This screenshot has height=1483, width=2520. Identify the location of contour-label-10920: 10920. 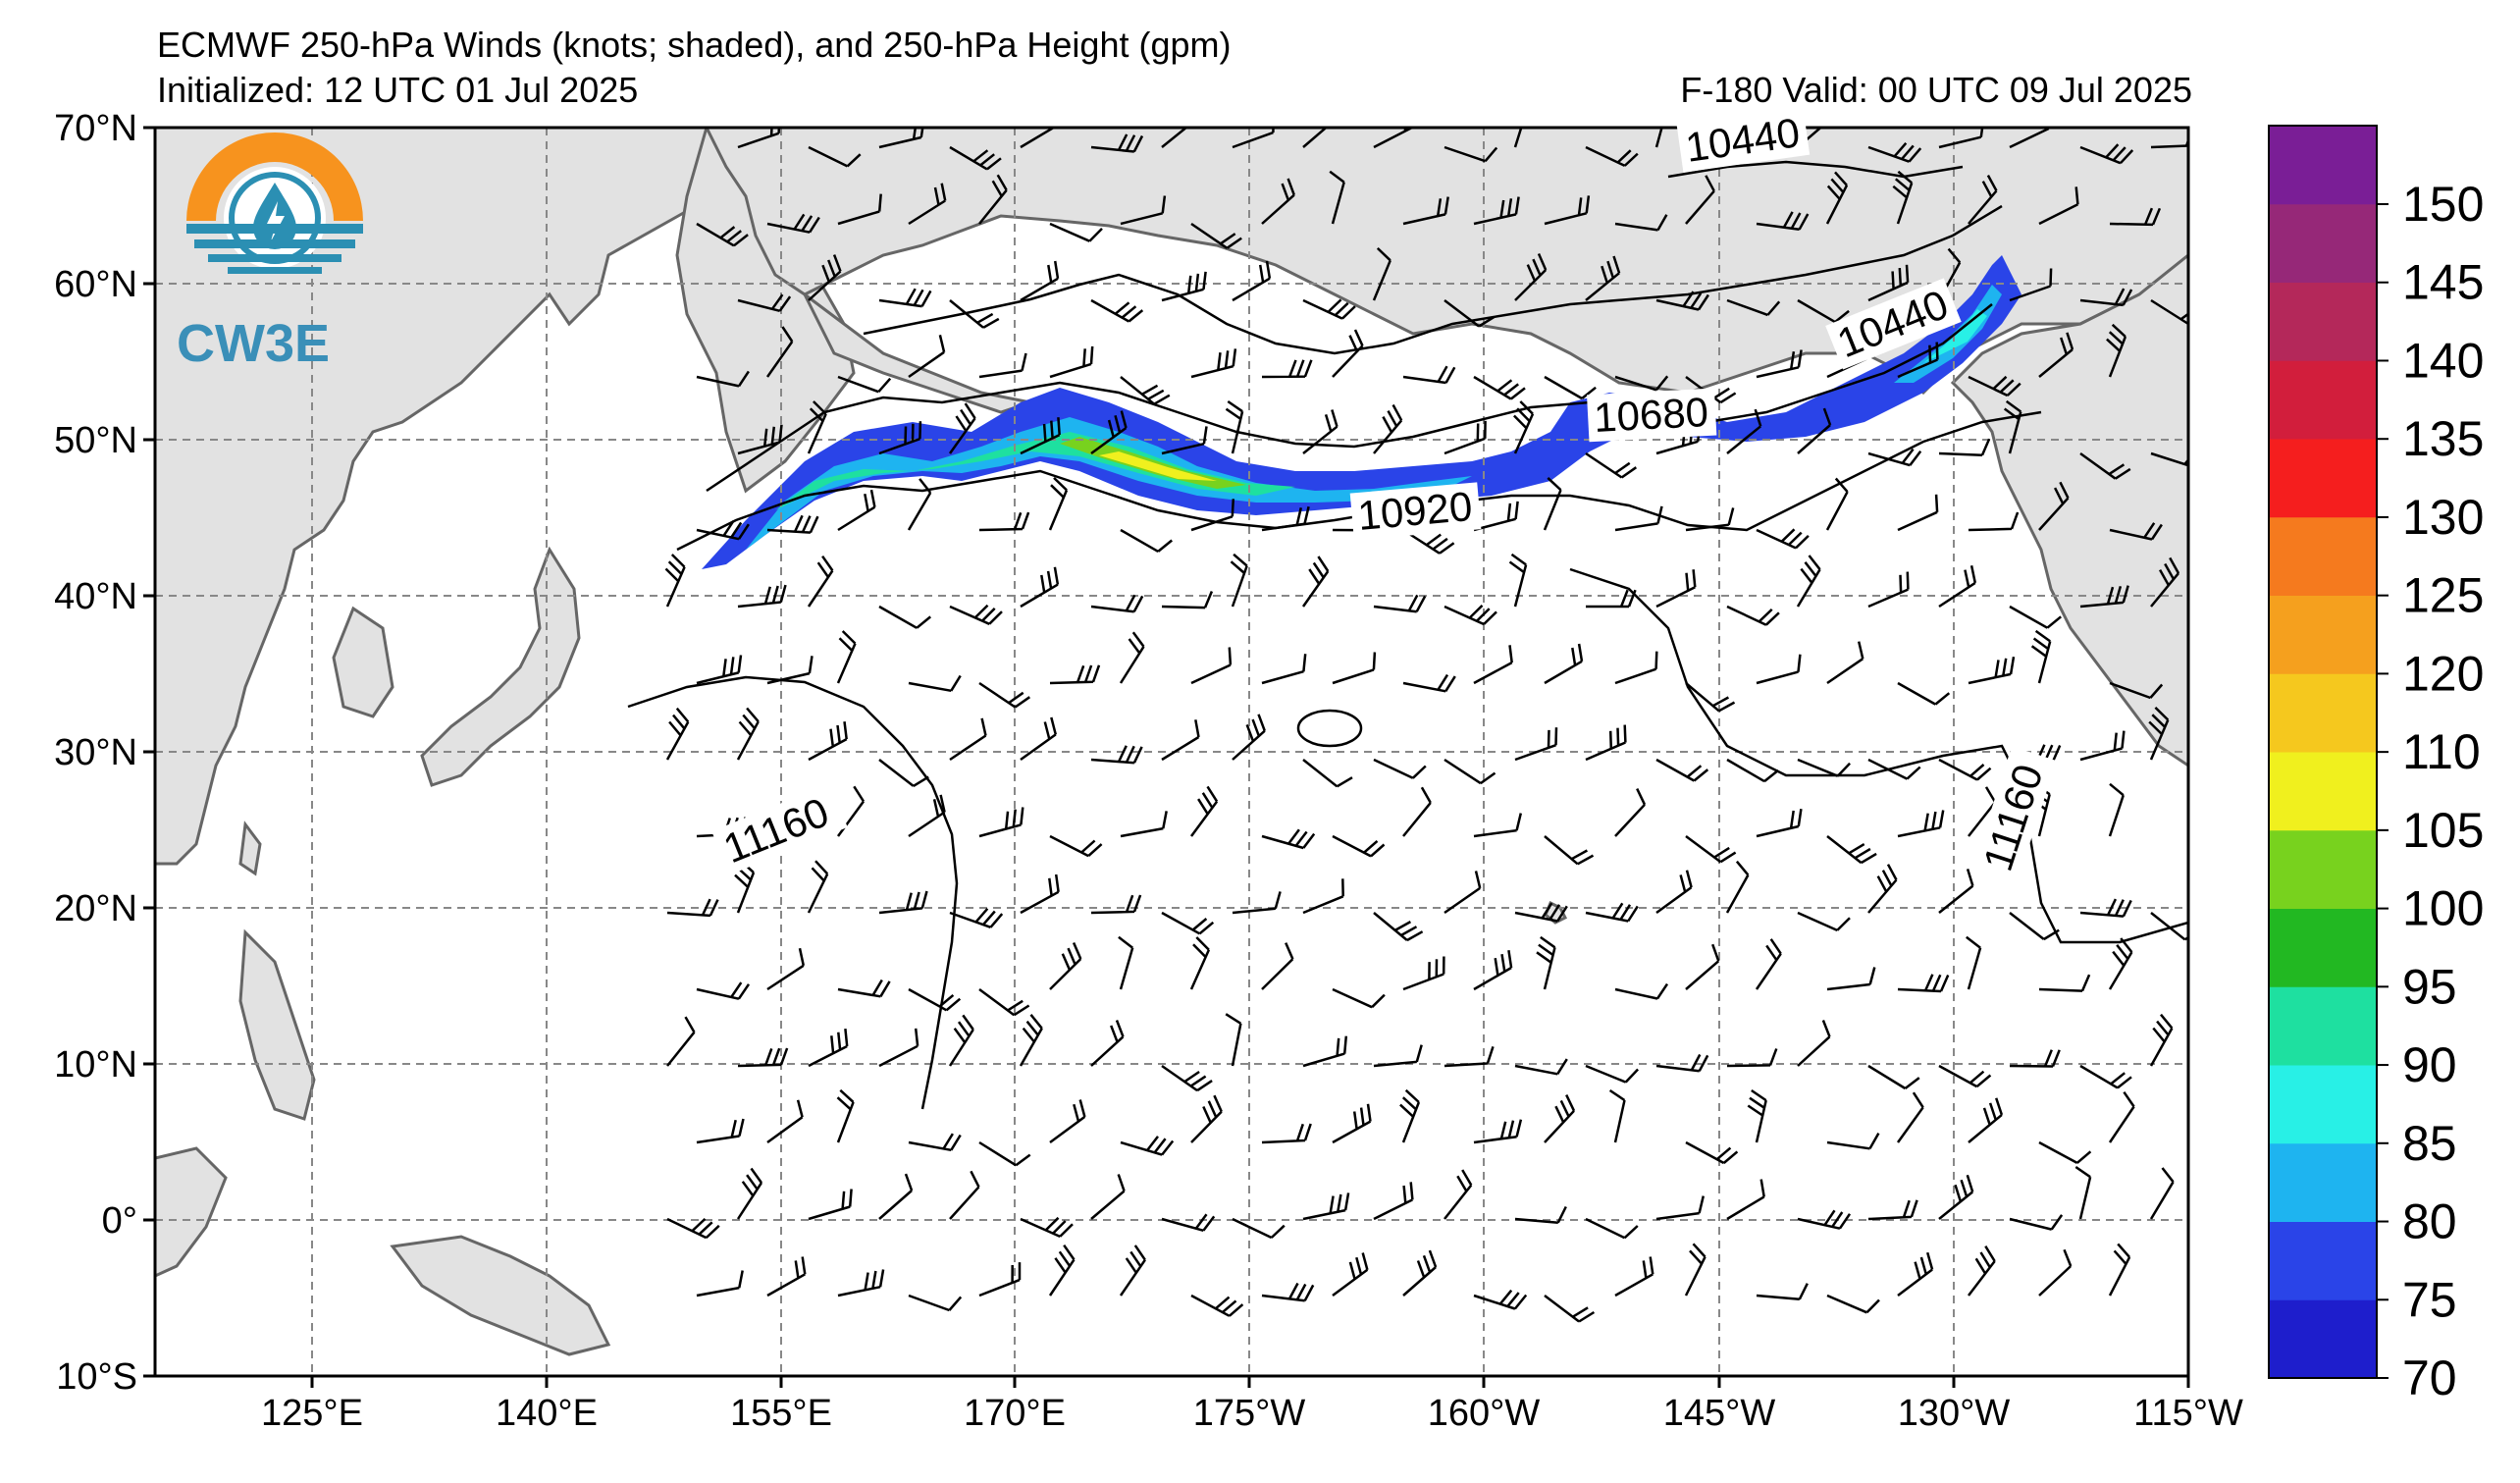
(1415, 511).